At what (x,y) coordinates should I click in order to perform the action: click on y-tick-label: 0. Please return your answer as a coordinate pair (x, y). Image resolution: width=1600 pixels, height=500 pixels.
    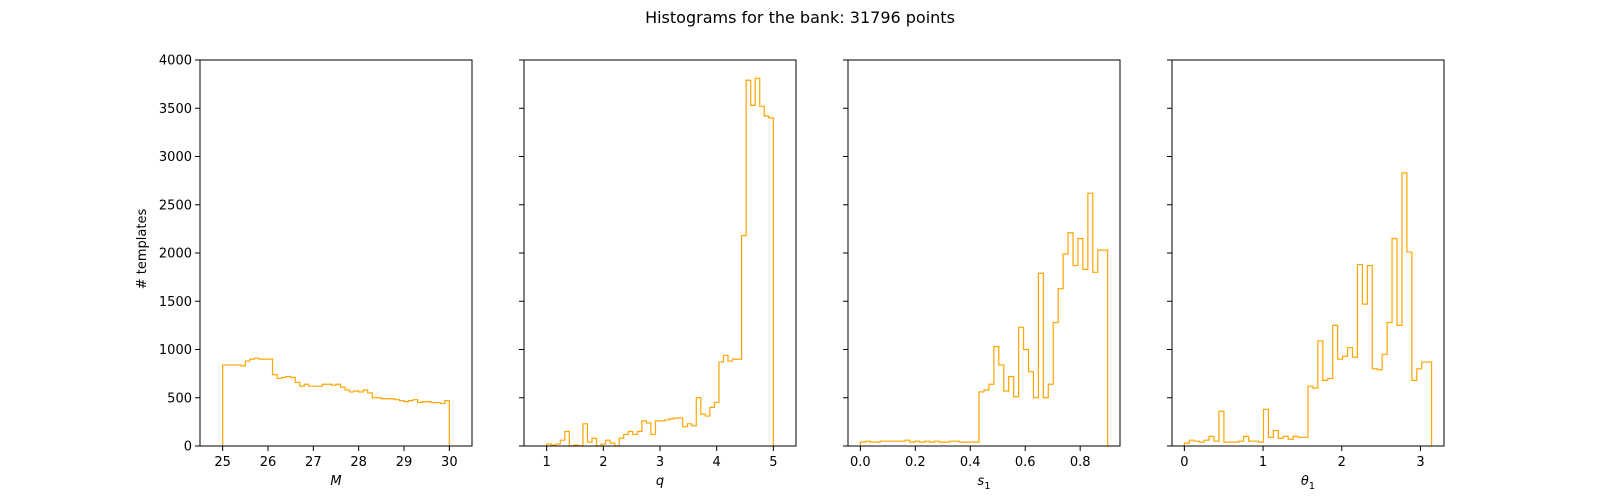
    Looking at the image, I should click on (188, 447).